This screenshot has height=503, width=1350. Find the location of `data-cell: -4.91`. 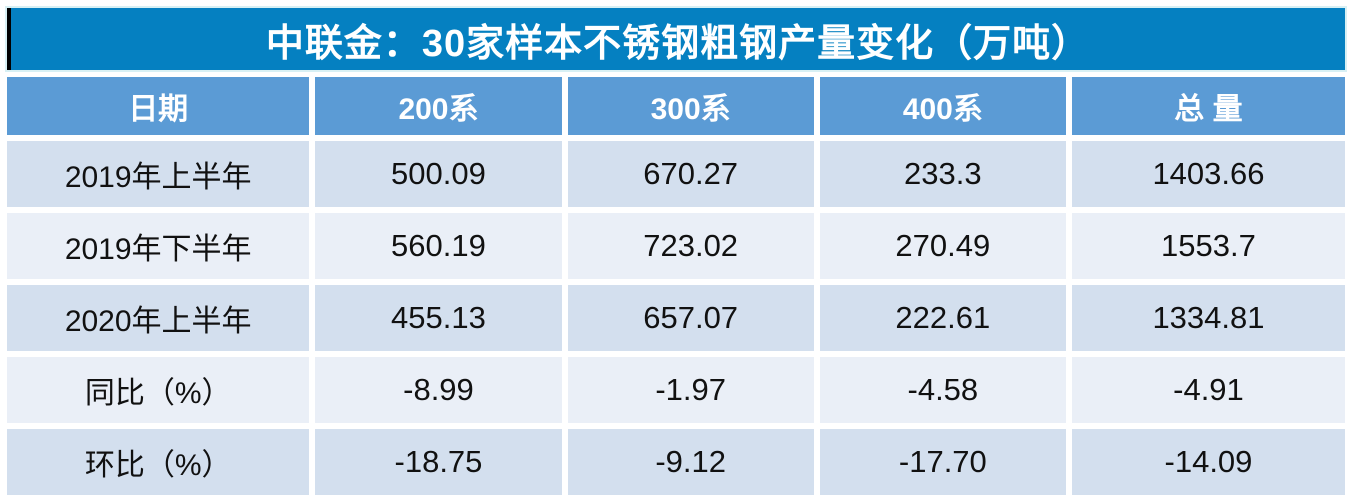

data-cell: -4.91 is located at coordinates (1208, 390).